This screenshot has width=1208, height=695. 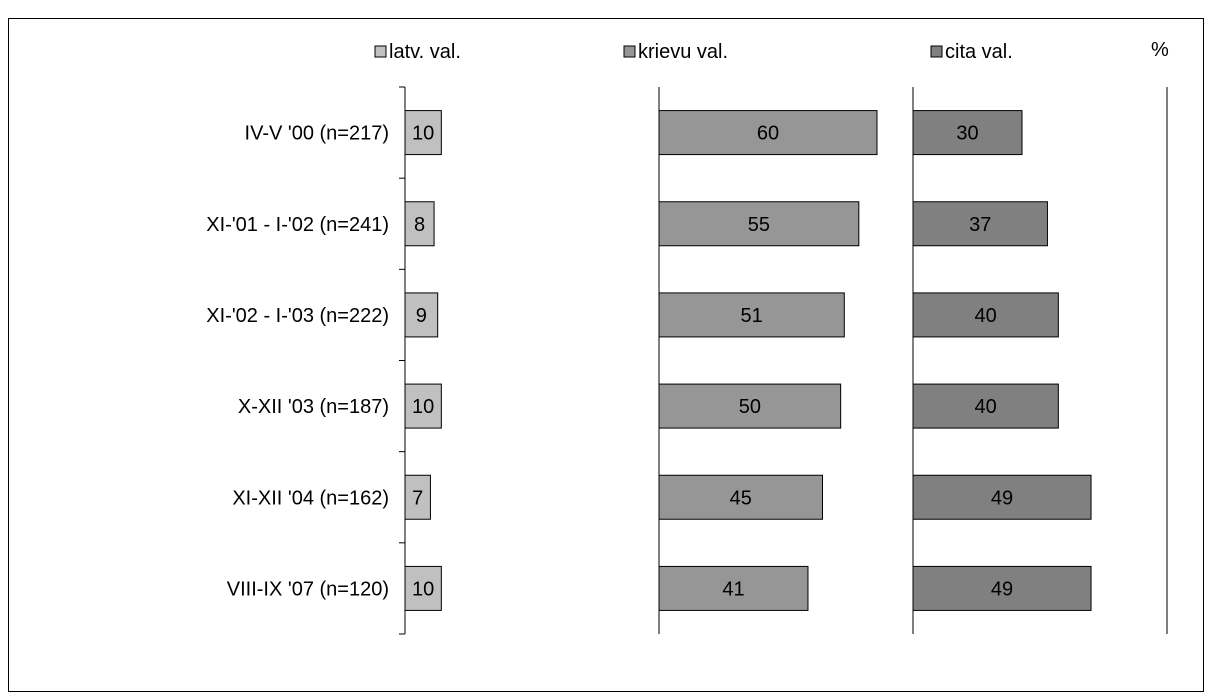 What do you see at coordinates (979, 52) in the screenshot?
I see `legend-label: cita val.` at bounding box center [979, 52].